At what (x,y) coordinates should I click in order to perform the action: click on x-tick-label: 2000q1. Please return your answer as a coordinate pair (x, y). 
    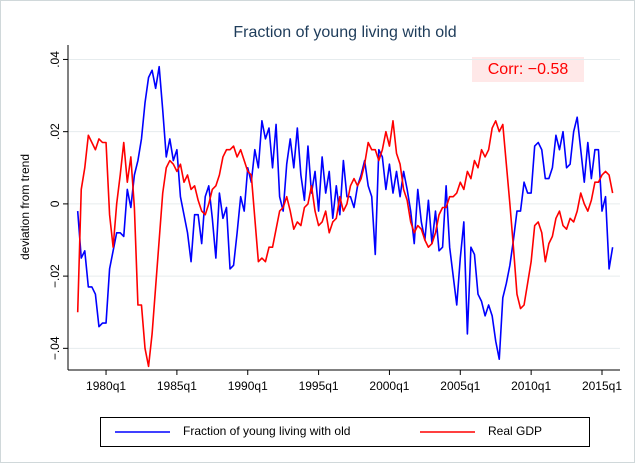
    Looking at the image, I should click on (389, 386).